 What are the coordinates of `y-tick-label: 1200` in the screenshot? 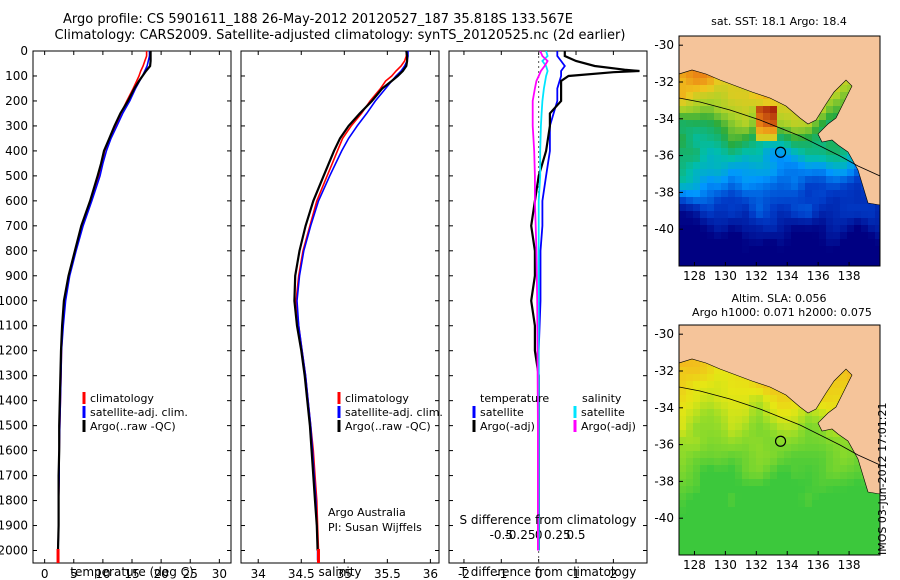 It's located at (14, 351).